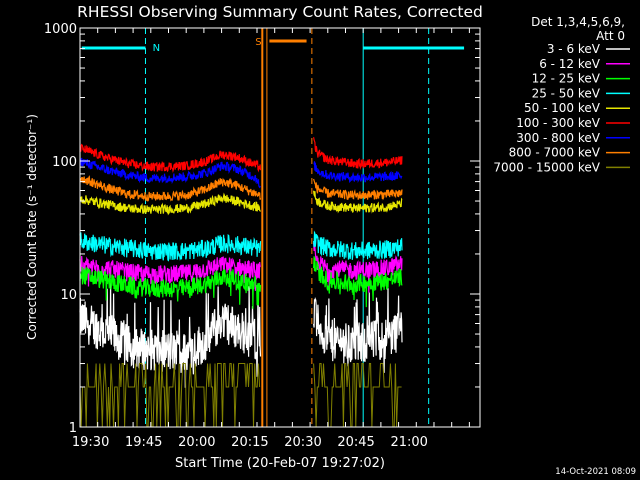  Describe the element at coordinates (566, 79) in the screenshot. I see `legend-label-2: 12 - 25 keV` at that location.